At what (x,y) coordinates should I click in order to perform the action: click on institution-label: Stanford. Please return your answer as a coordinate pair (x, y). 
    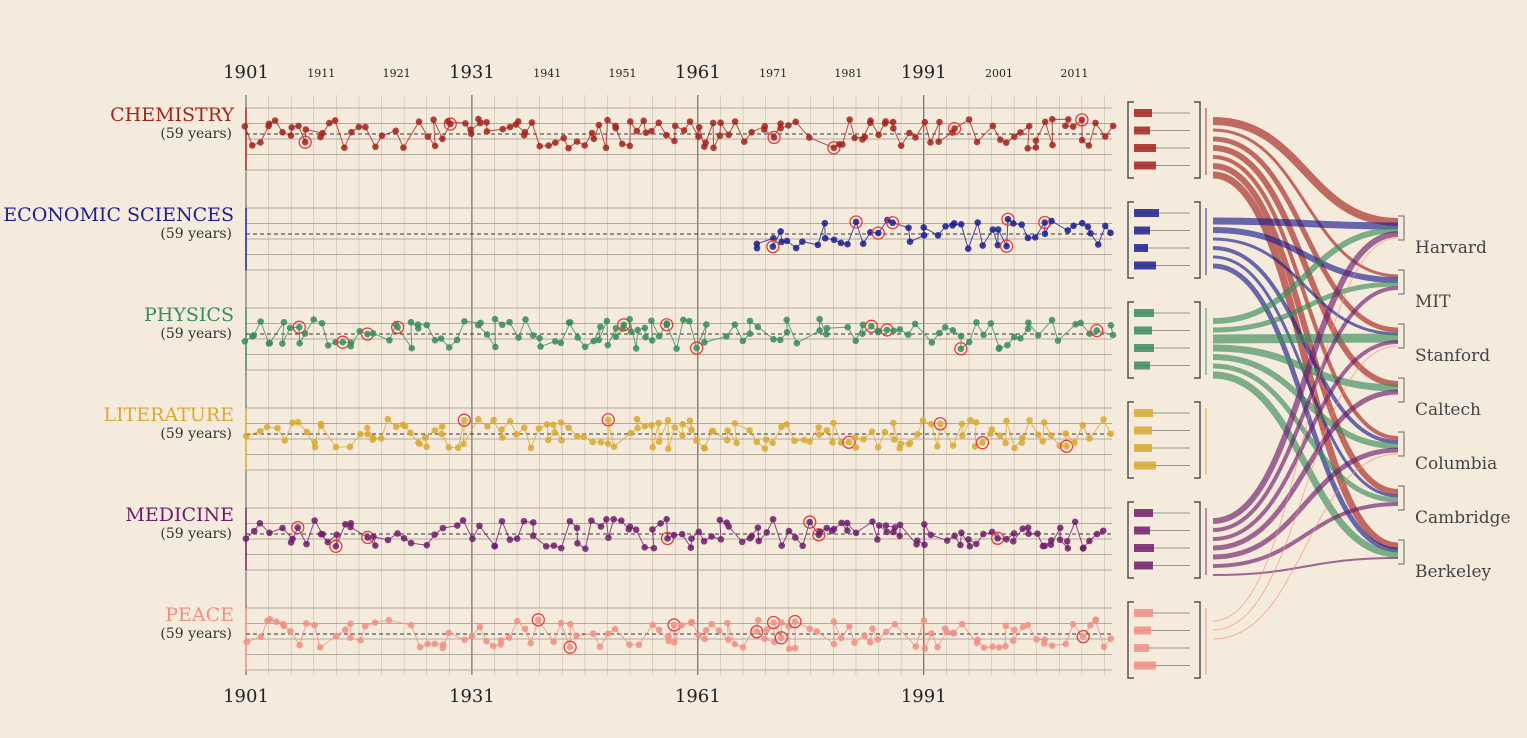
    Looking at the image, I should click on (1452, 356).